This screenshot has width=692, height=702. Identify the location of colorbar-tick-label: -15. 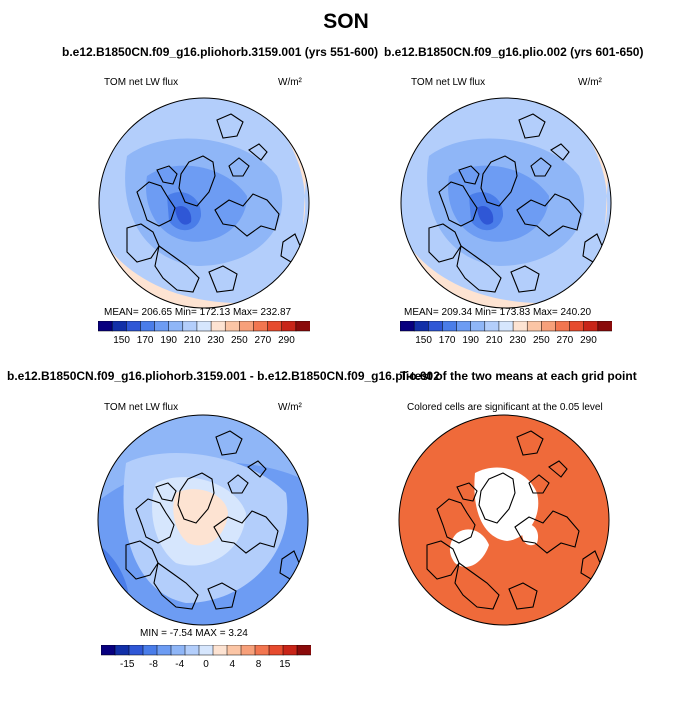
(127, 664).